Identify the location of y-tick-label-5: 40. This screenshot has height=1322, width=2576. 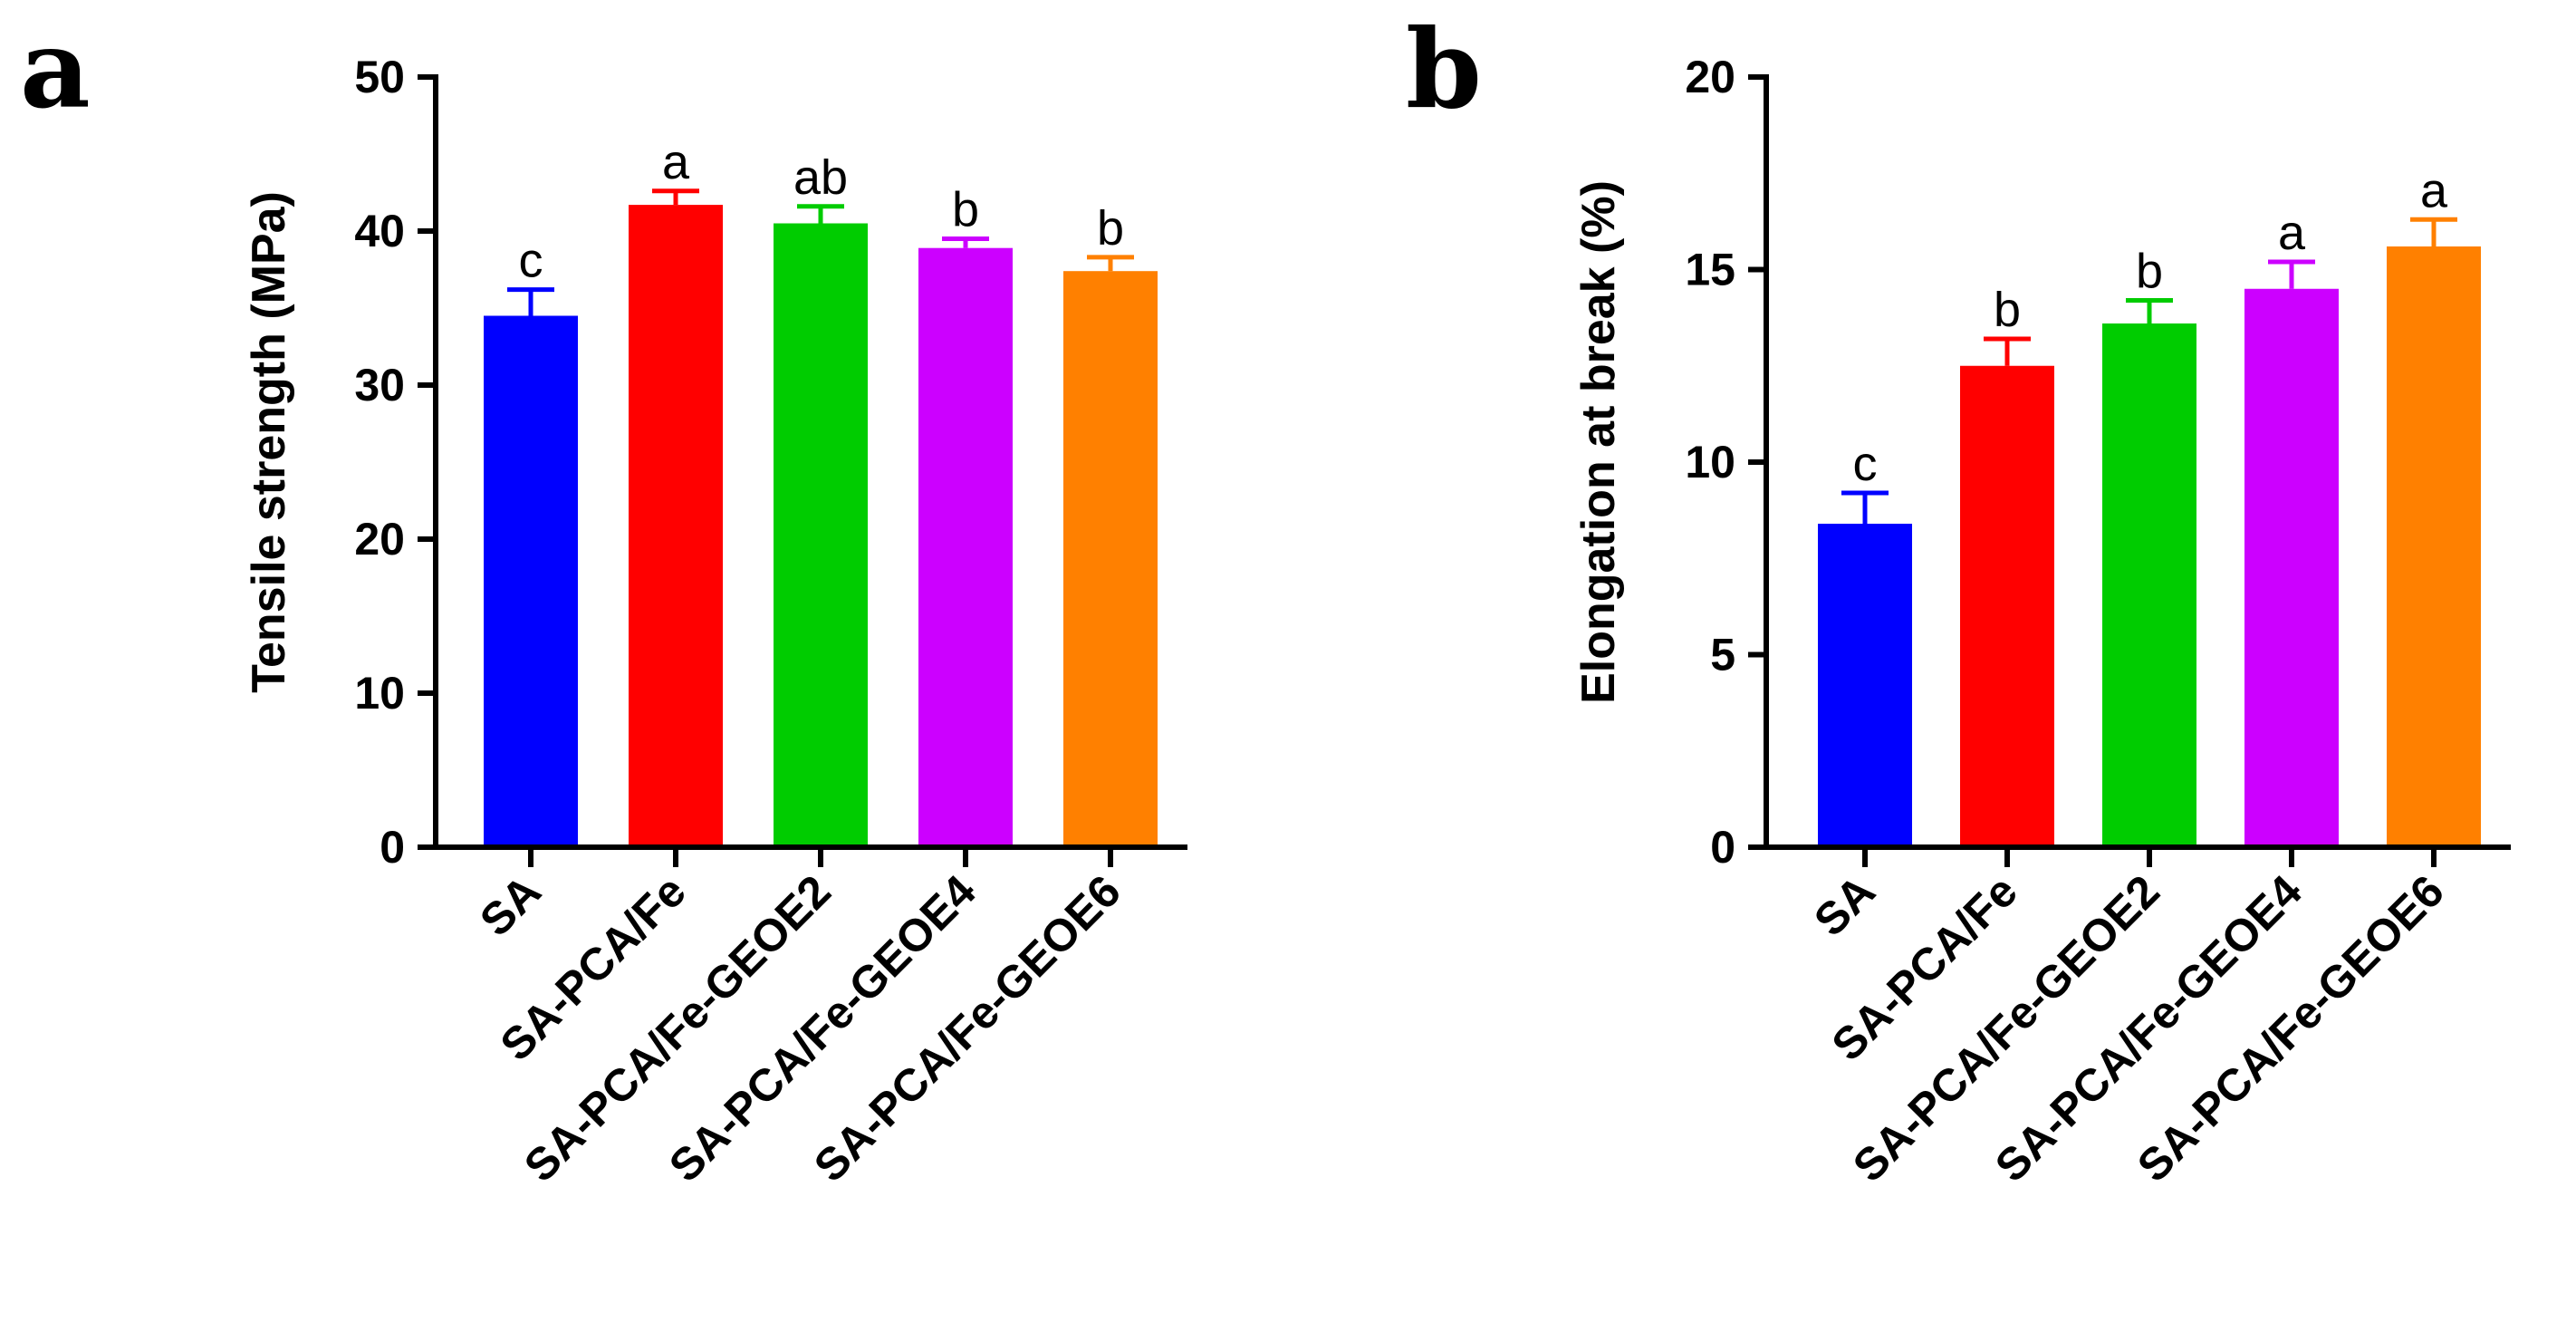
(379, 231).